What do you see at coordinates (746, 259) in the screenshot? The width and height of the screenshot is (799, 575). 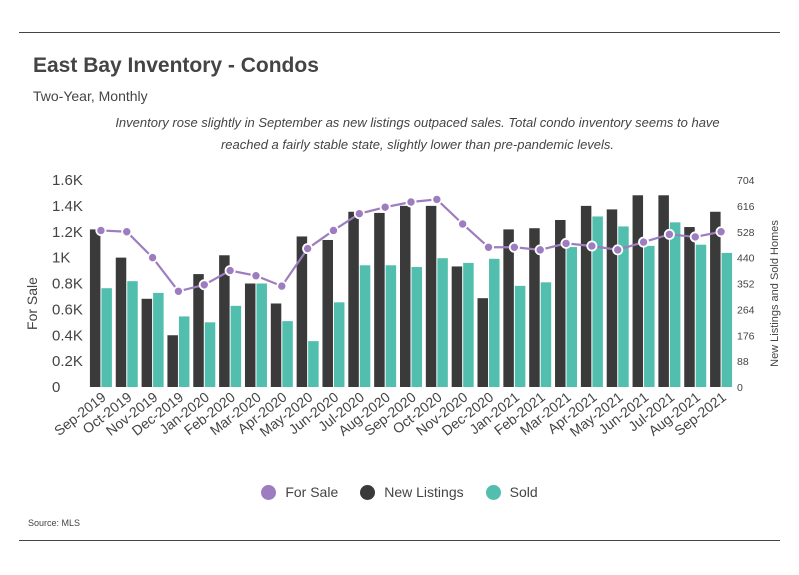 I see `y-right-tick-label: 440` at bounding box center [746, 259].